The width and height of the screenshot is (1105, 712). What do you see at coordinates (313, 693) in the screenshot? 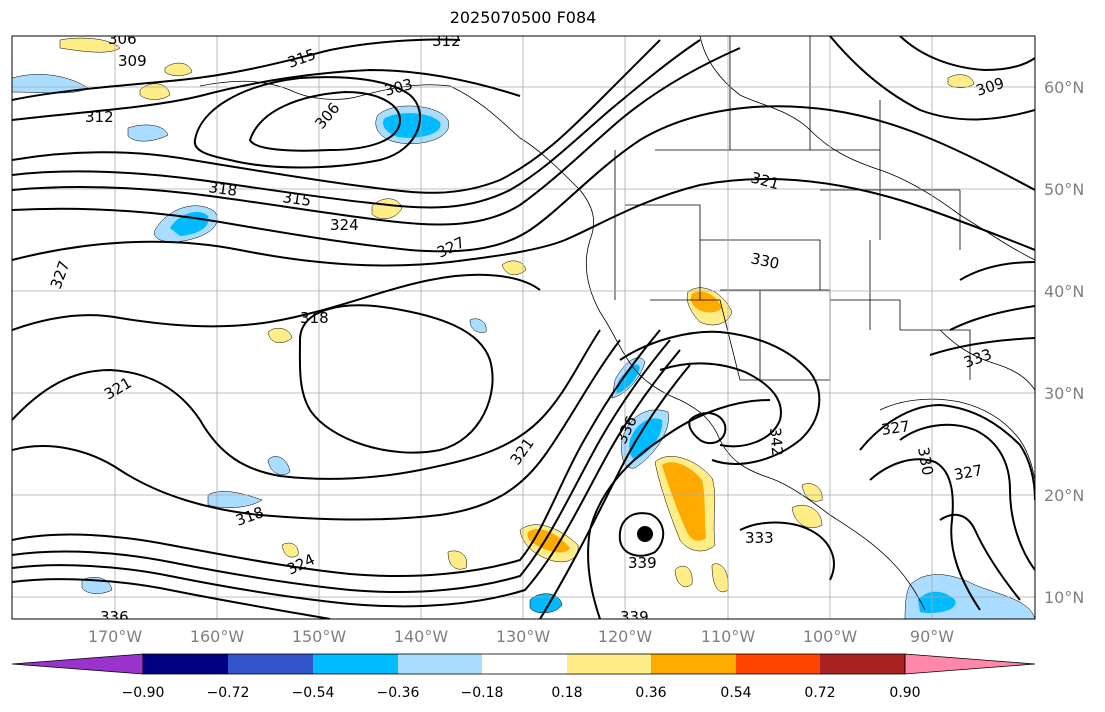
I see `colorbar-tick-label: −0.54` at bounding box center [313, 693].